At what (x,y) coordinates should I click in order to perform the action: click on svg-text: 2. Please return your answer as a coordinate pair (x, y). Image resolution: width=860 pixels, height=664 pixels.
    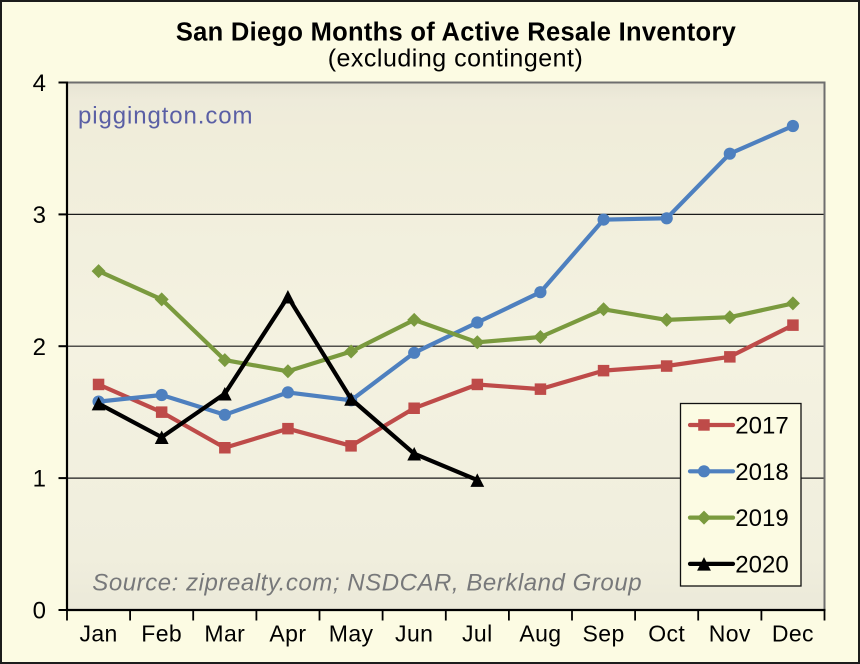
    Looking at the image, I should click on (39, 347).